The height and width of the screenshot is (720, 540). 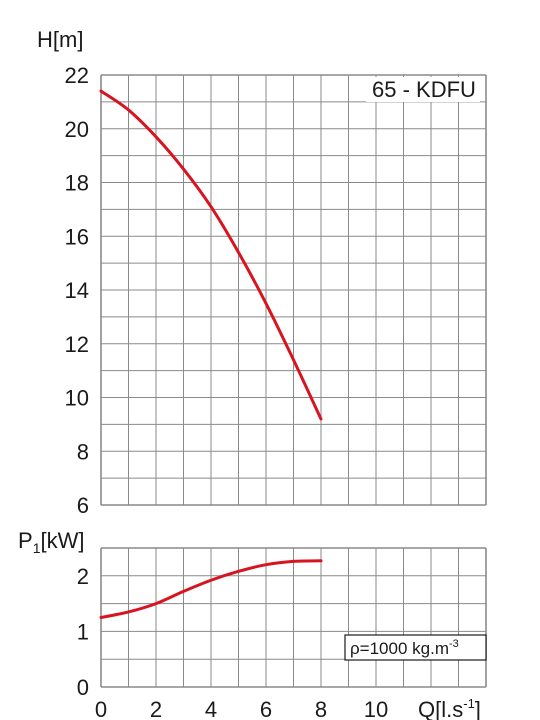 I want to click on flow-axis-label-main: Q[l.s, so click(x=440, y=708).